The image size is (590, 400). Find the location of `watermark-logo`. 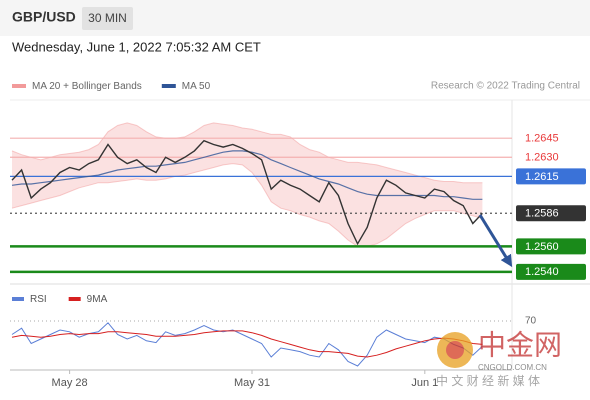

watermark-logo is located at coordinates (455, 350).